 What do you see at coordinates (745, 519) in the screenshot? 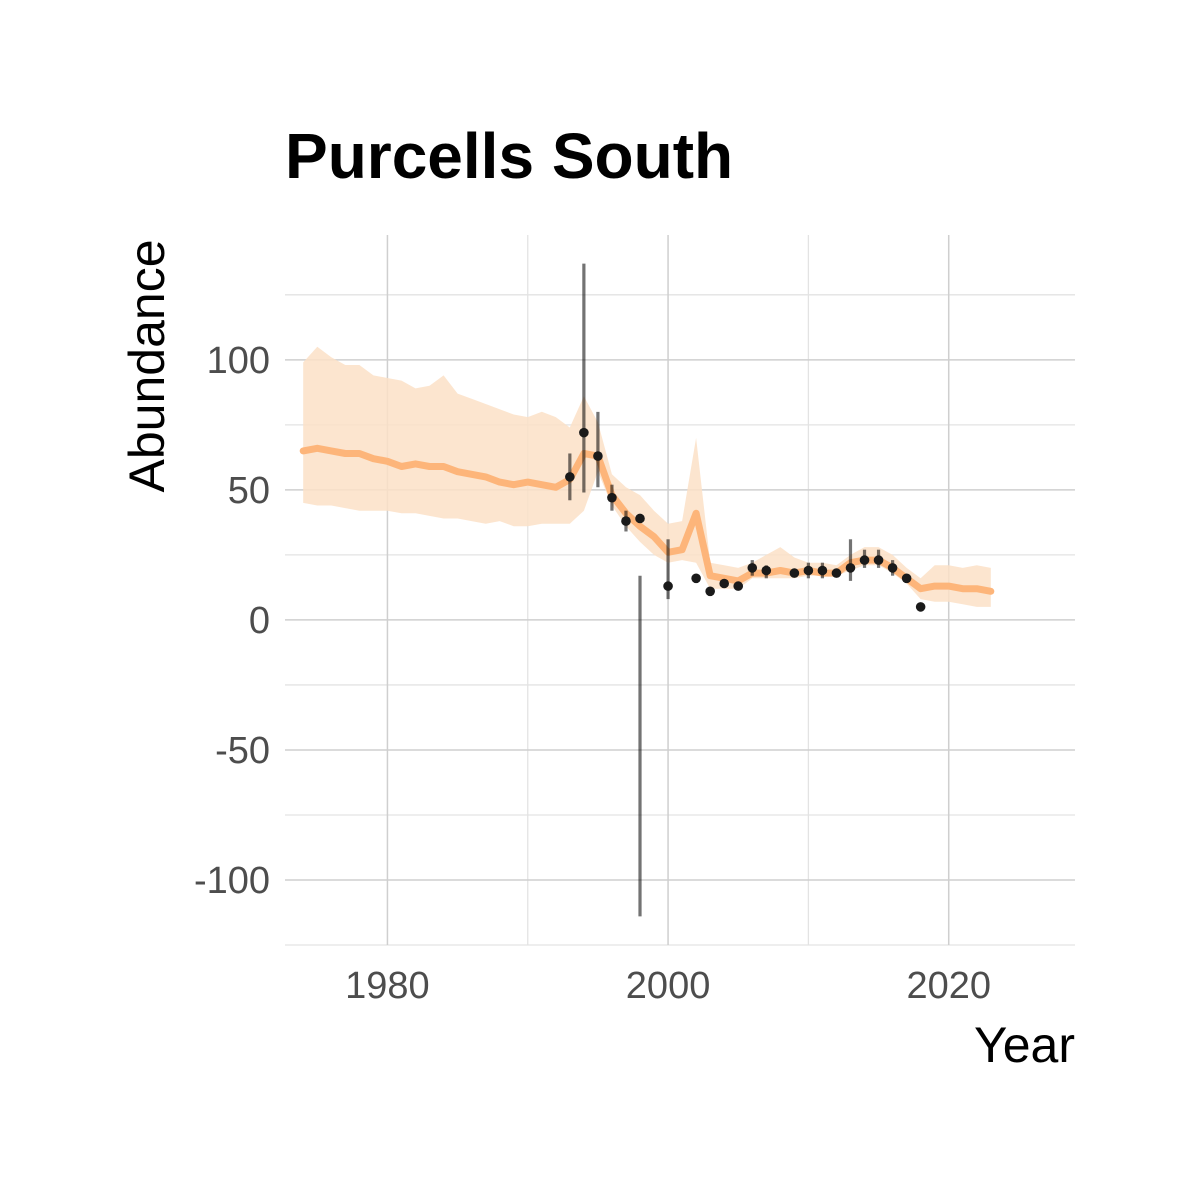
I see `observation-point-layer` at bounding box center [745, 519].